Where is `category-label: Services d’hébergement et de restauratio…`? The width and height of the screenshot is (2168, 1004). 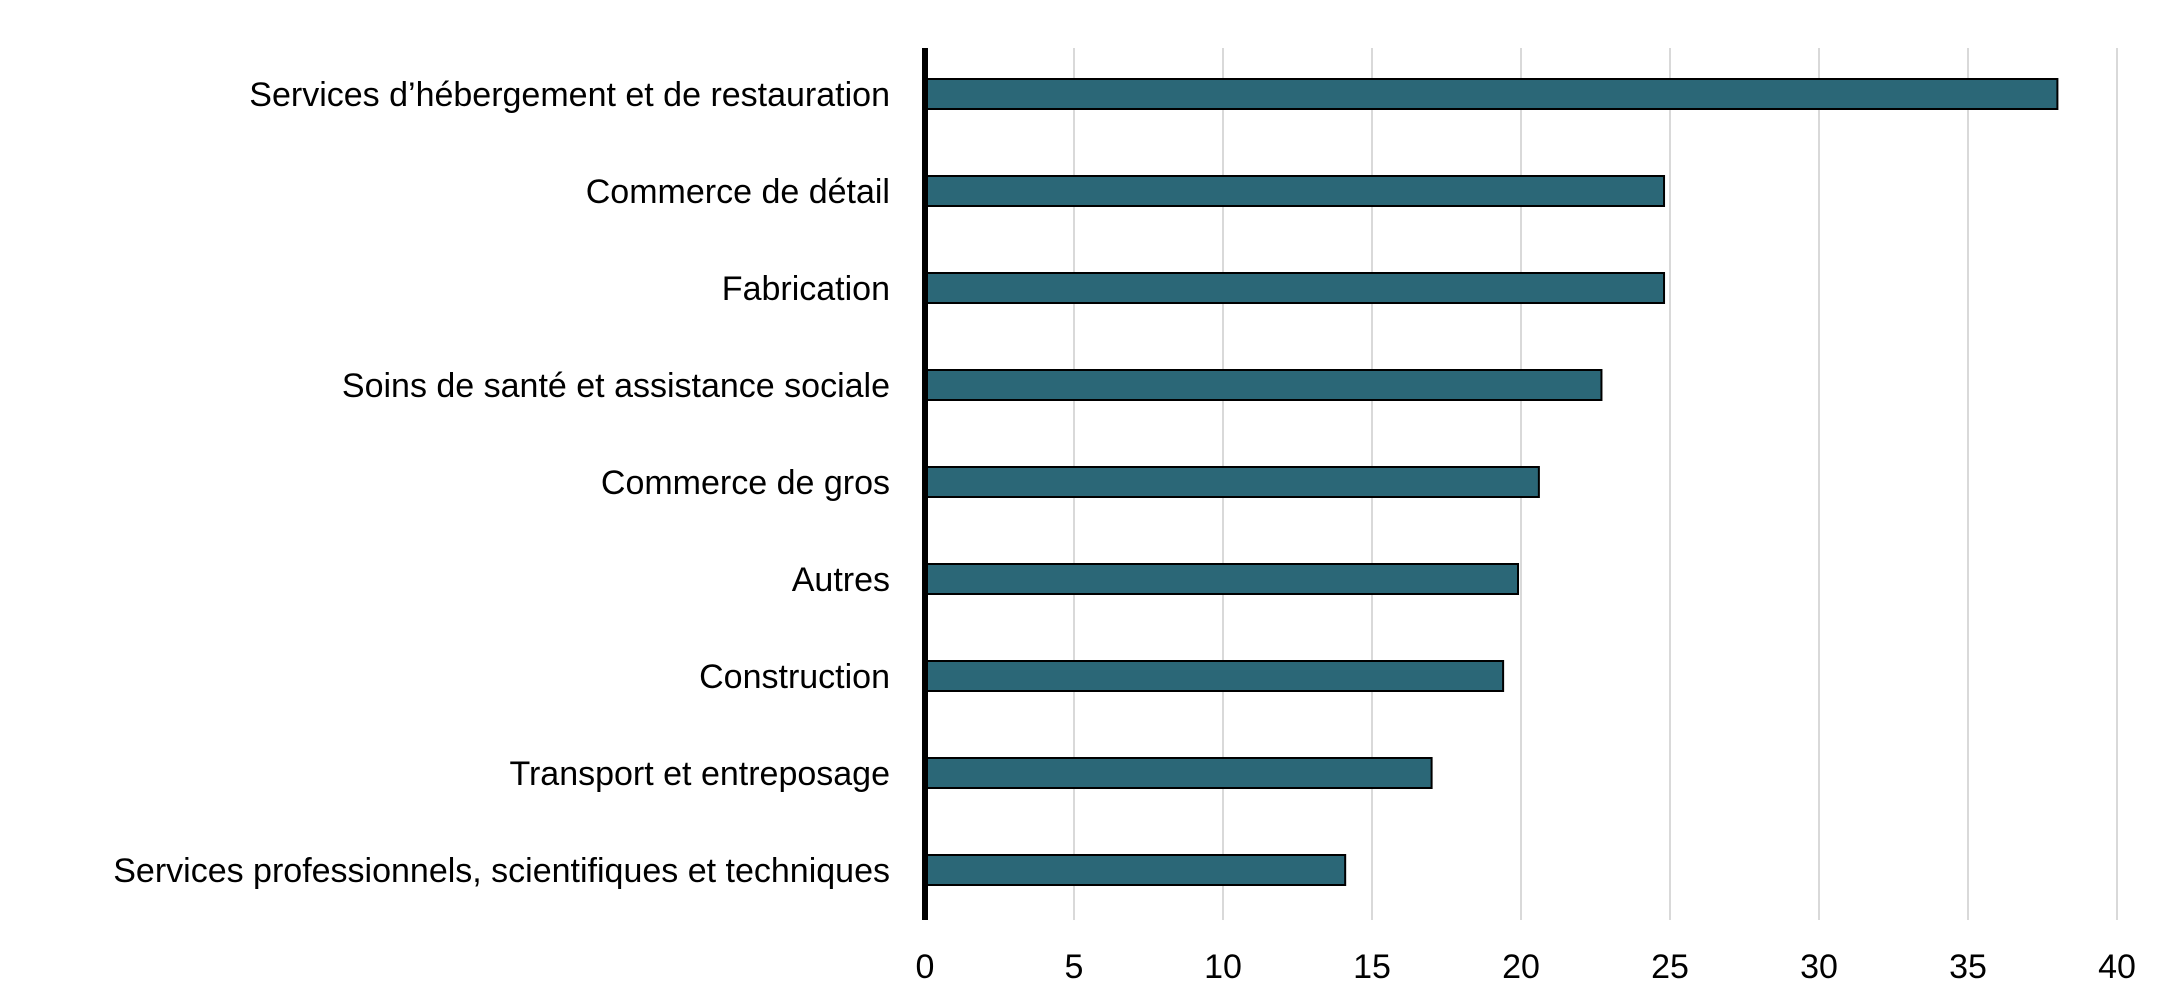 category-label: Services d’hébergement et de restauratio… is located at coordinates (569, 95).